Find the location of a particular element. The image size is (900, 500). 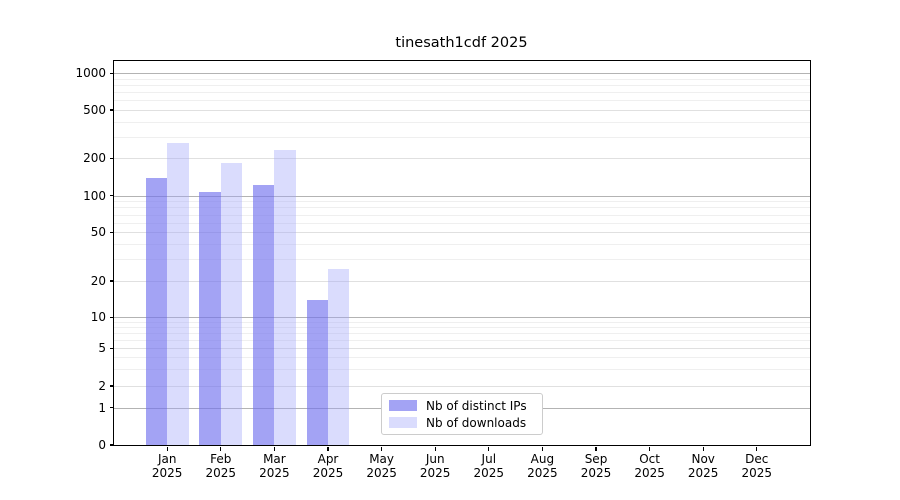

x-tick-label: Jul 2025 is located at coordinates (489, 466).